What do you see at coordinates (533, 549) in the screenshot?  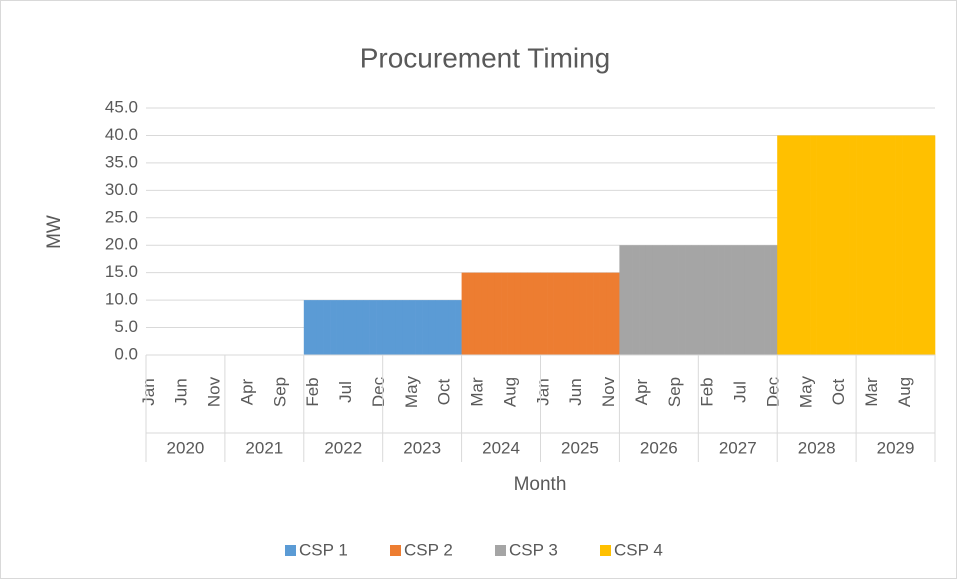 I see `legend-label: CSP 3` at bounding box center [533, 549].